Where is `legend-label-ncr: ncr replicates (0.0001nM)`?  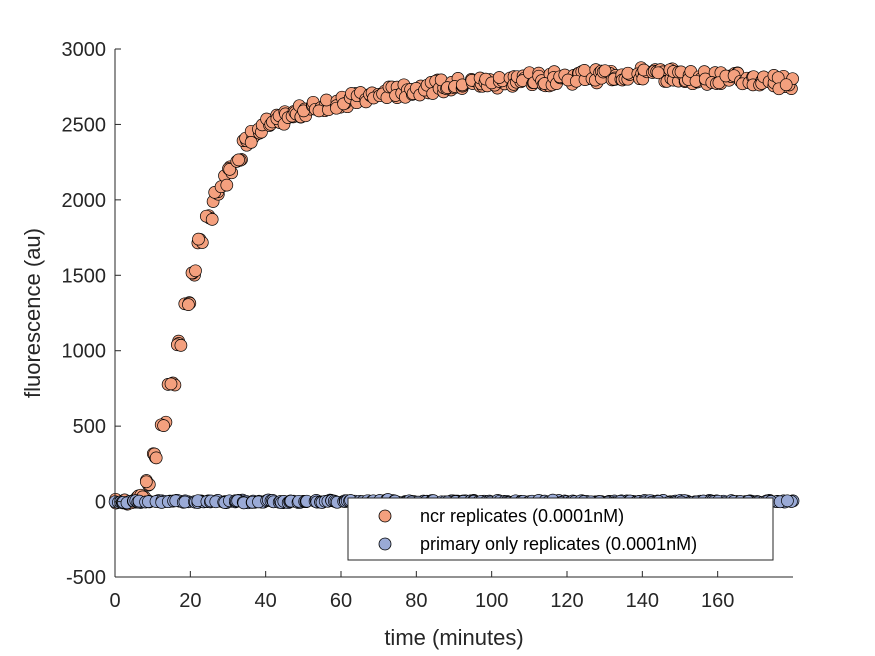 legend-label-ncr: ncr replicates (0.0001nM) is located at coordinates (522, 516).